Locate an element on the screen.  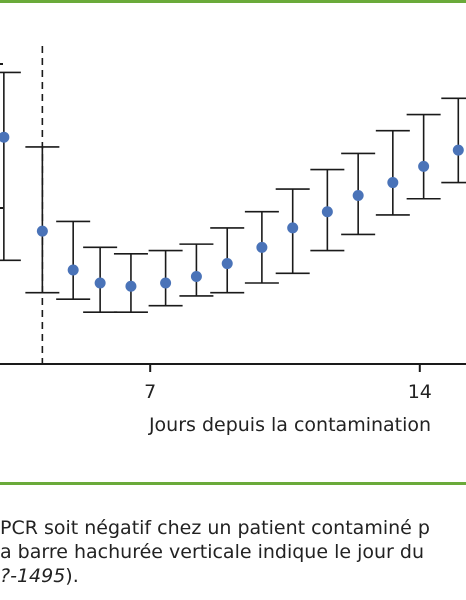
x-tick-label-14: 14 is located at coordinates (420, 392).